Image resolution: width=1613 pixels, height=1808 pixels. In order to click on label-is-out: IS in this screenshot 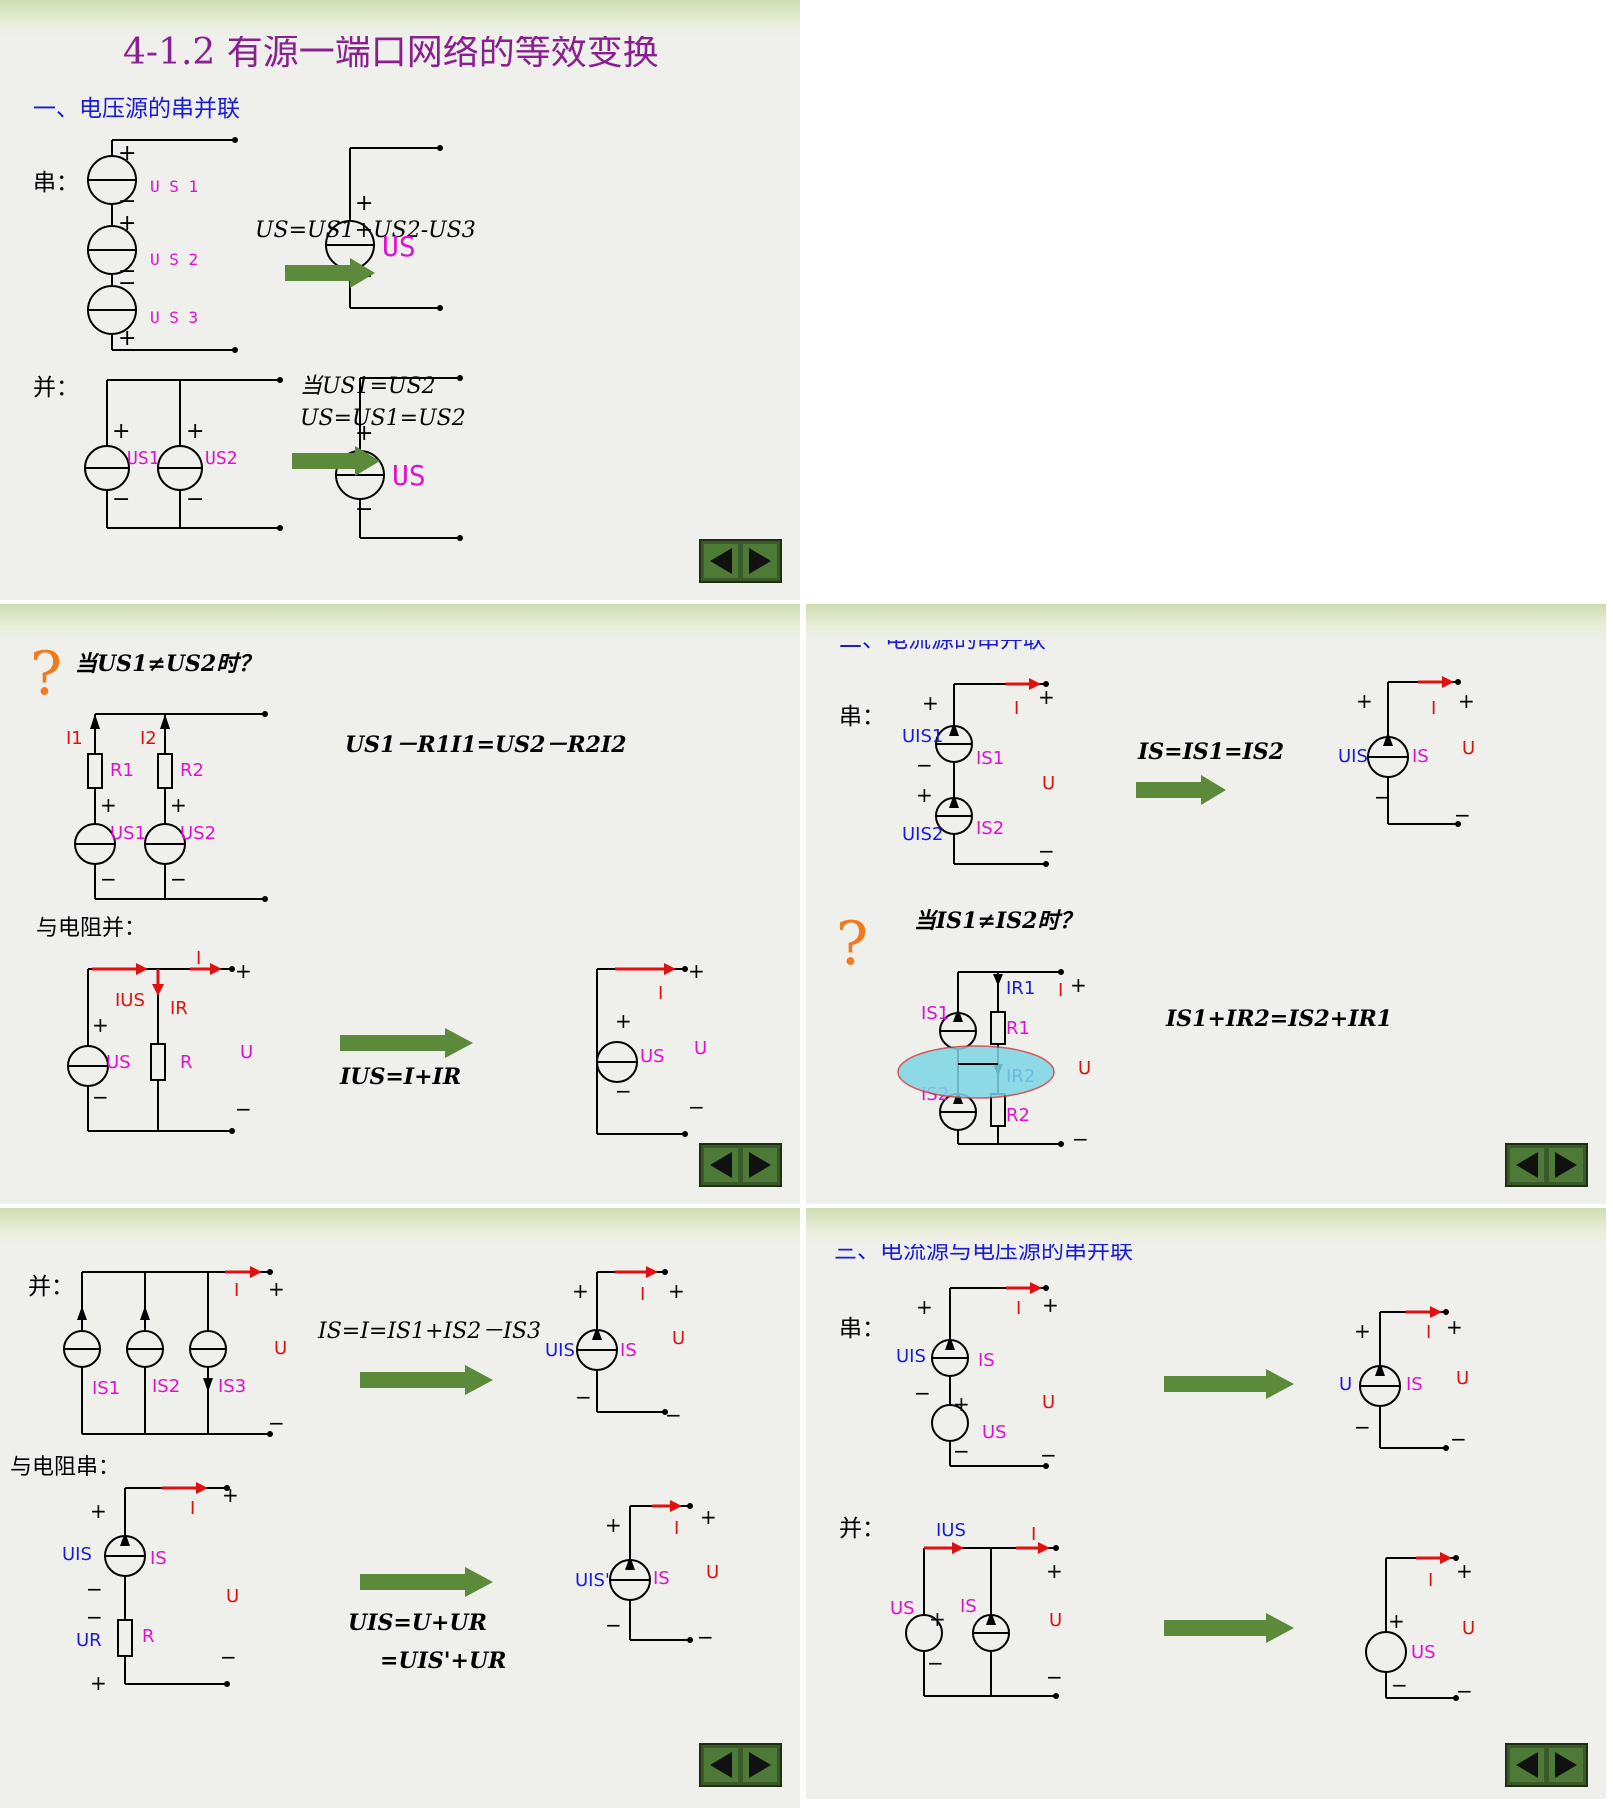, I will do `click(628, 1350)`.